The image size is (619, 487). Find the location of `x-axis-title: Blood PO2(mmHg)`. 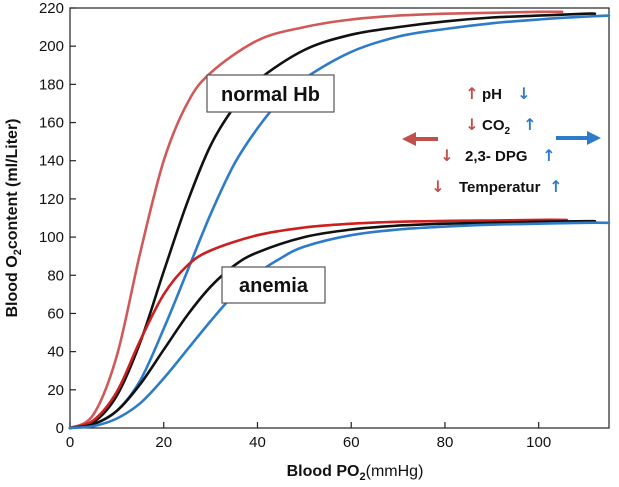

x-axis-title: Blood PO2(mmHg) is located at coordinates (355, 473).